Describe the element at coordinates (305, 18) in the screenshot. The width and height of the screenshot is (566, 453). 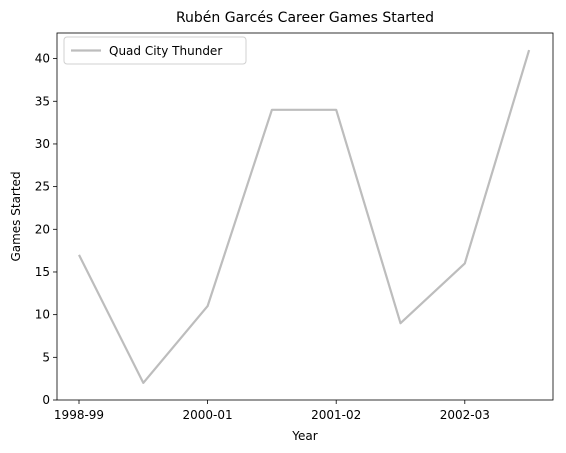
I see `chart-title: Rubén Garcés Career Games Started` at that location.